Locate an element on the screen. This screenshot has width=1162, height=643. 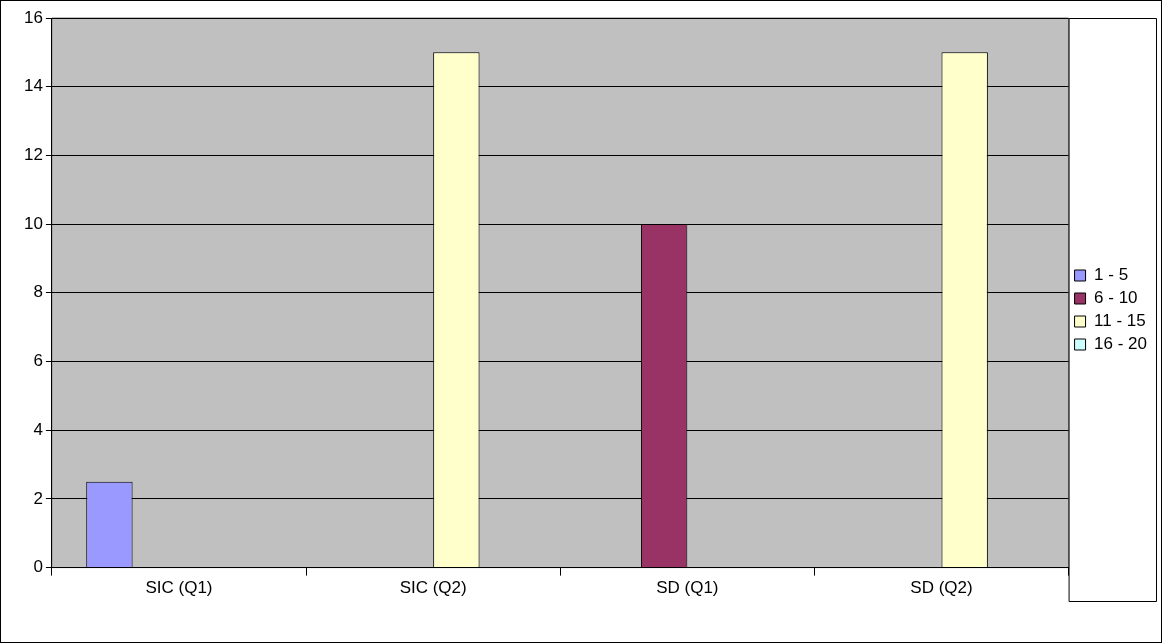
x-tick-label: SIC (Q1) is located at coordinates (179, 588).